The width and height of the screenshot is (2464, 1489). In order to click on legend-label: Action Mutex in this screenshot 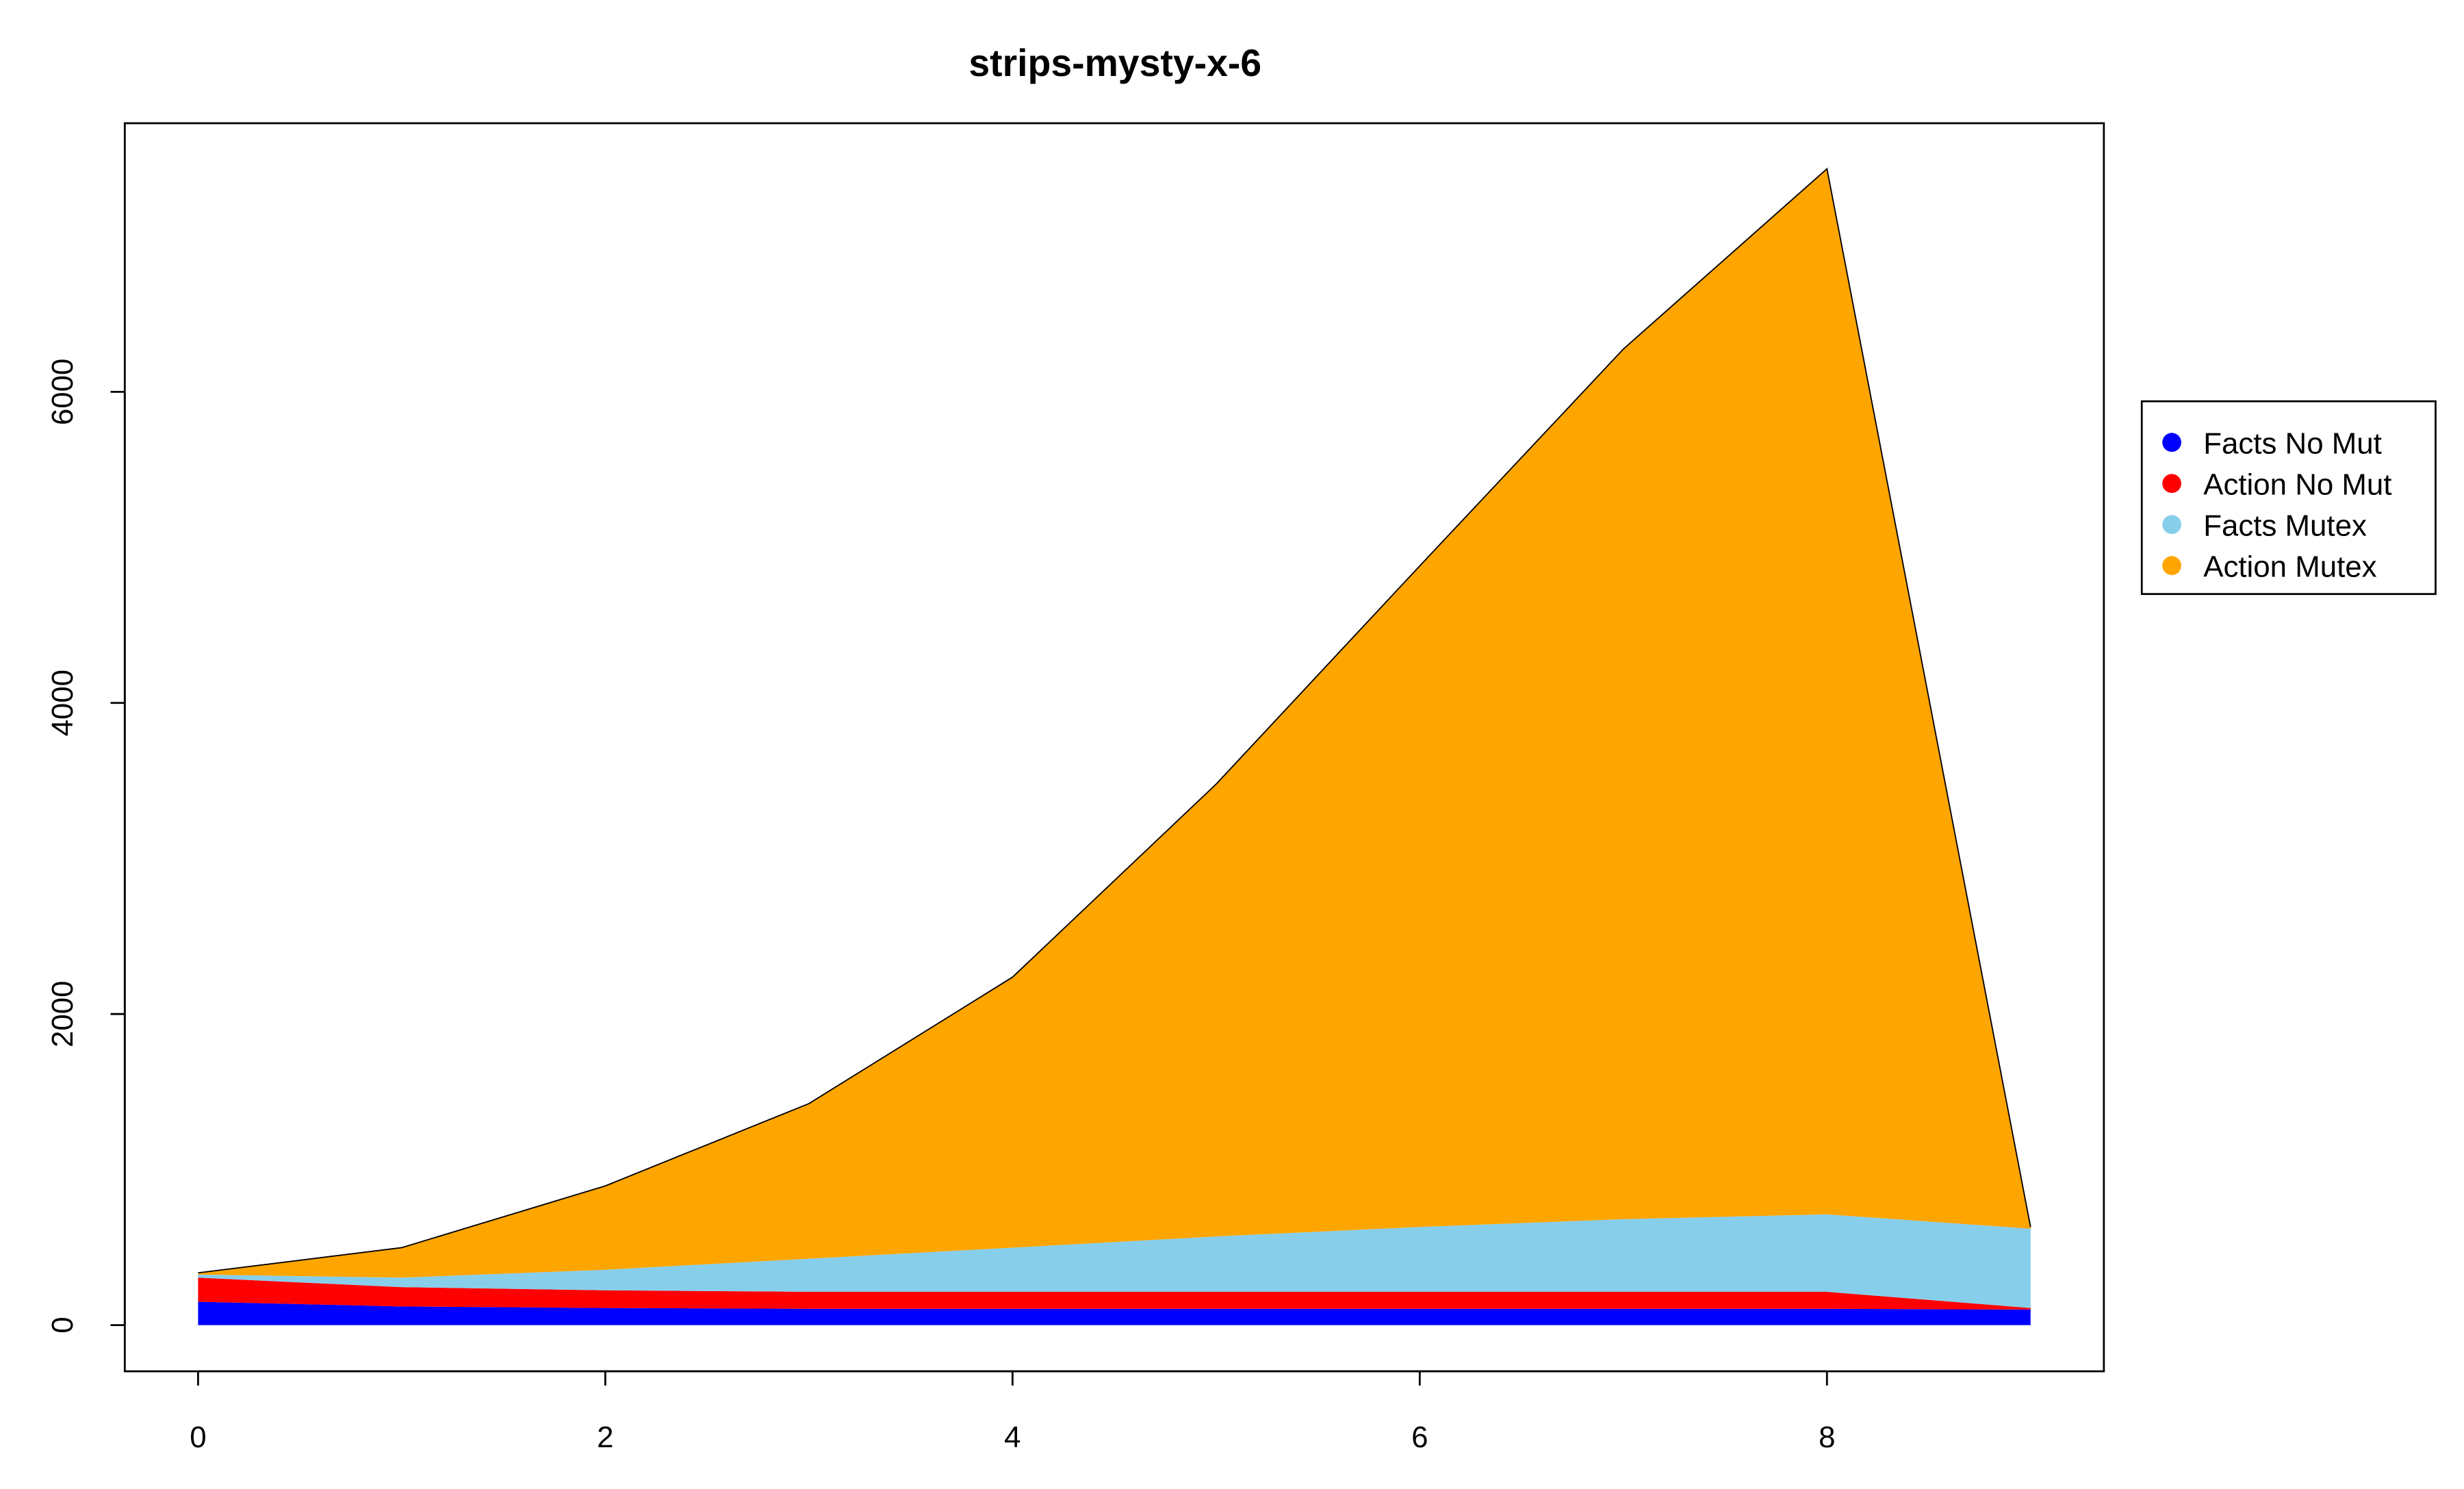, I will do `click(2289, 566)`.